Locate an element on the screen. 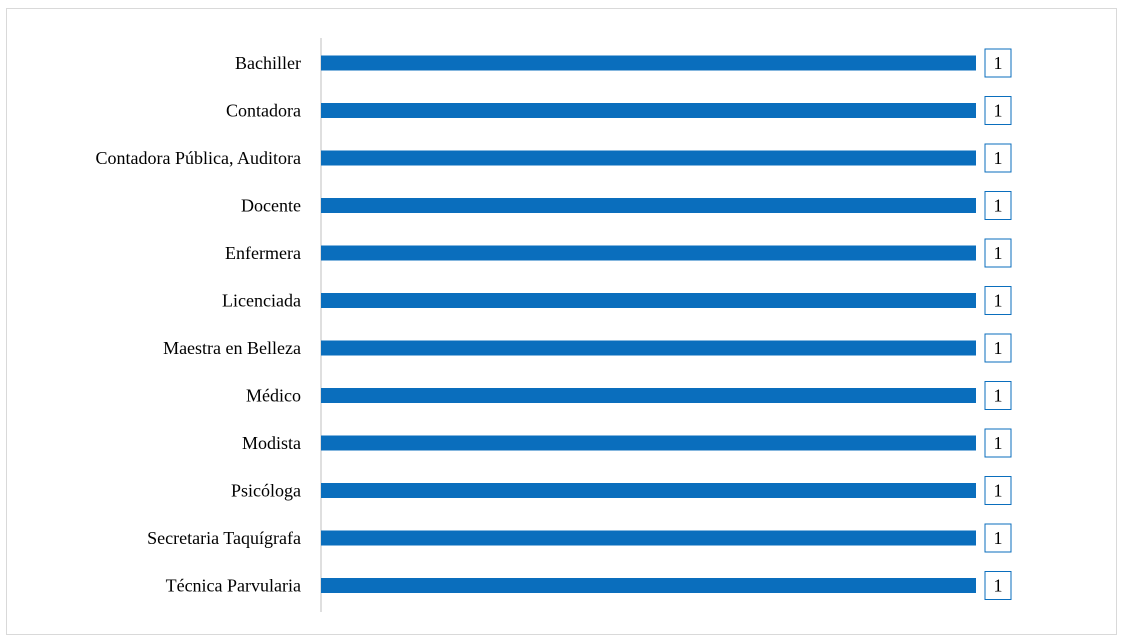 This screenshot has height=637, width=1123. category-label: Modista is located at coordinates (271, 443).